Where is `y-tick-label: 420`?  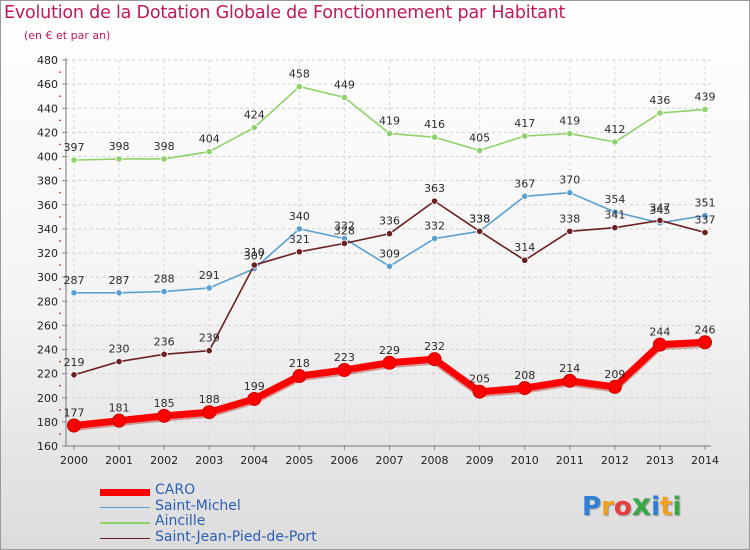
y-tick-label: 420 is located at coordinates (47, 132).